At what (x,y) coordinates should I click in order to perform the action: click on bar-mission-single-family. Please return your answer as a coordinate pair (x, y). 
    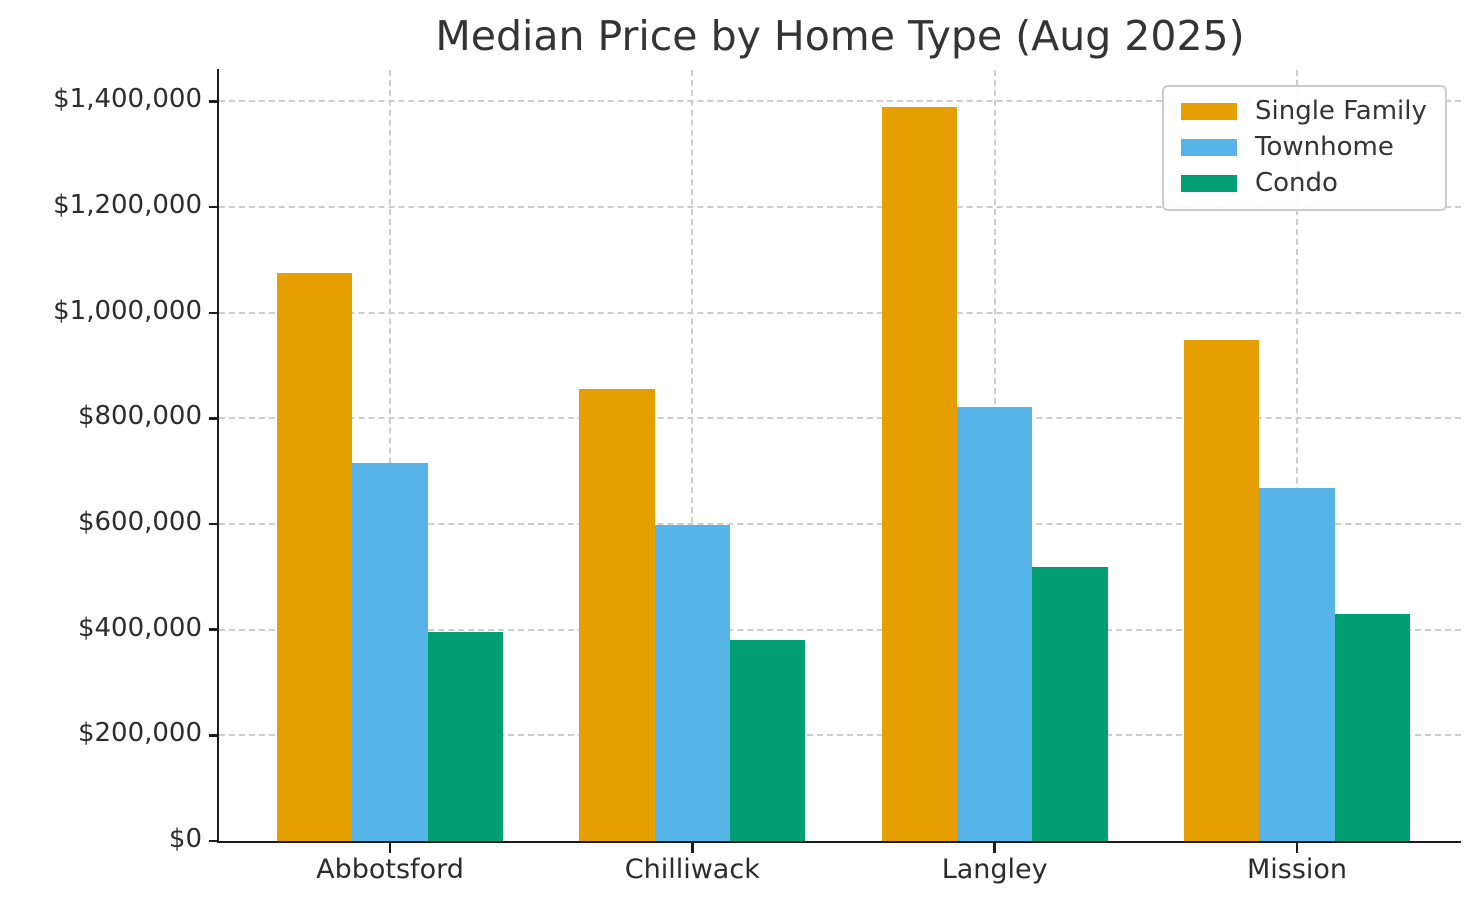
    Looking at the image, I should click on (1221, 590).